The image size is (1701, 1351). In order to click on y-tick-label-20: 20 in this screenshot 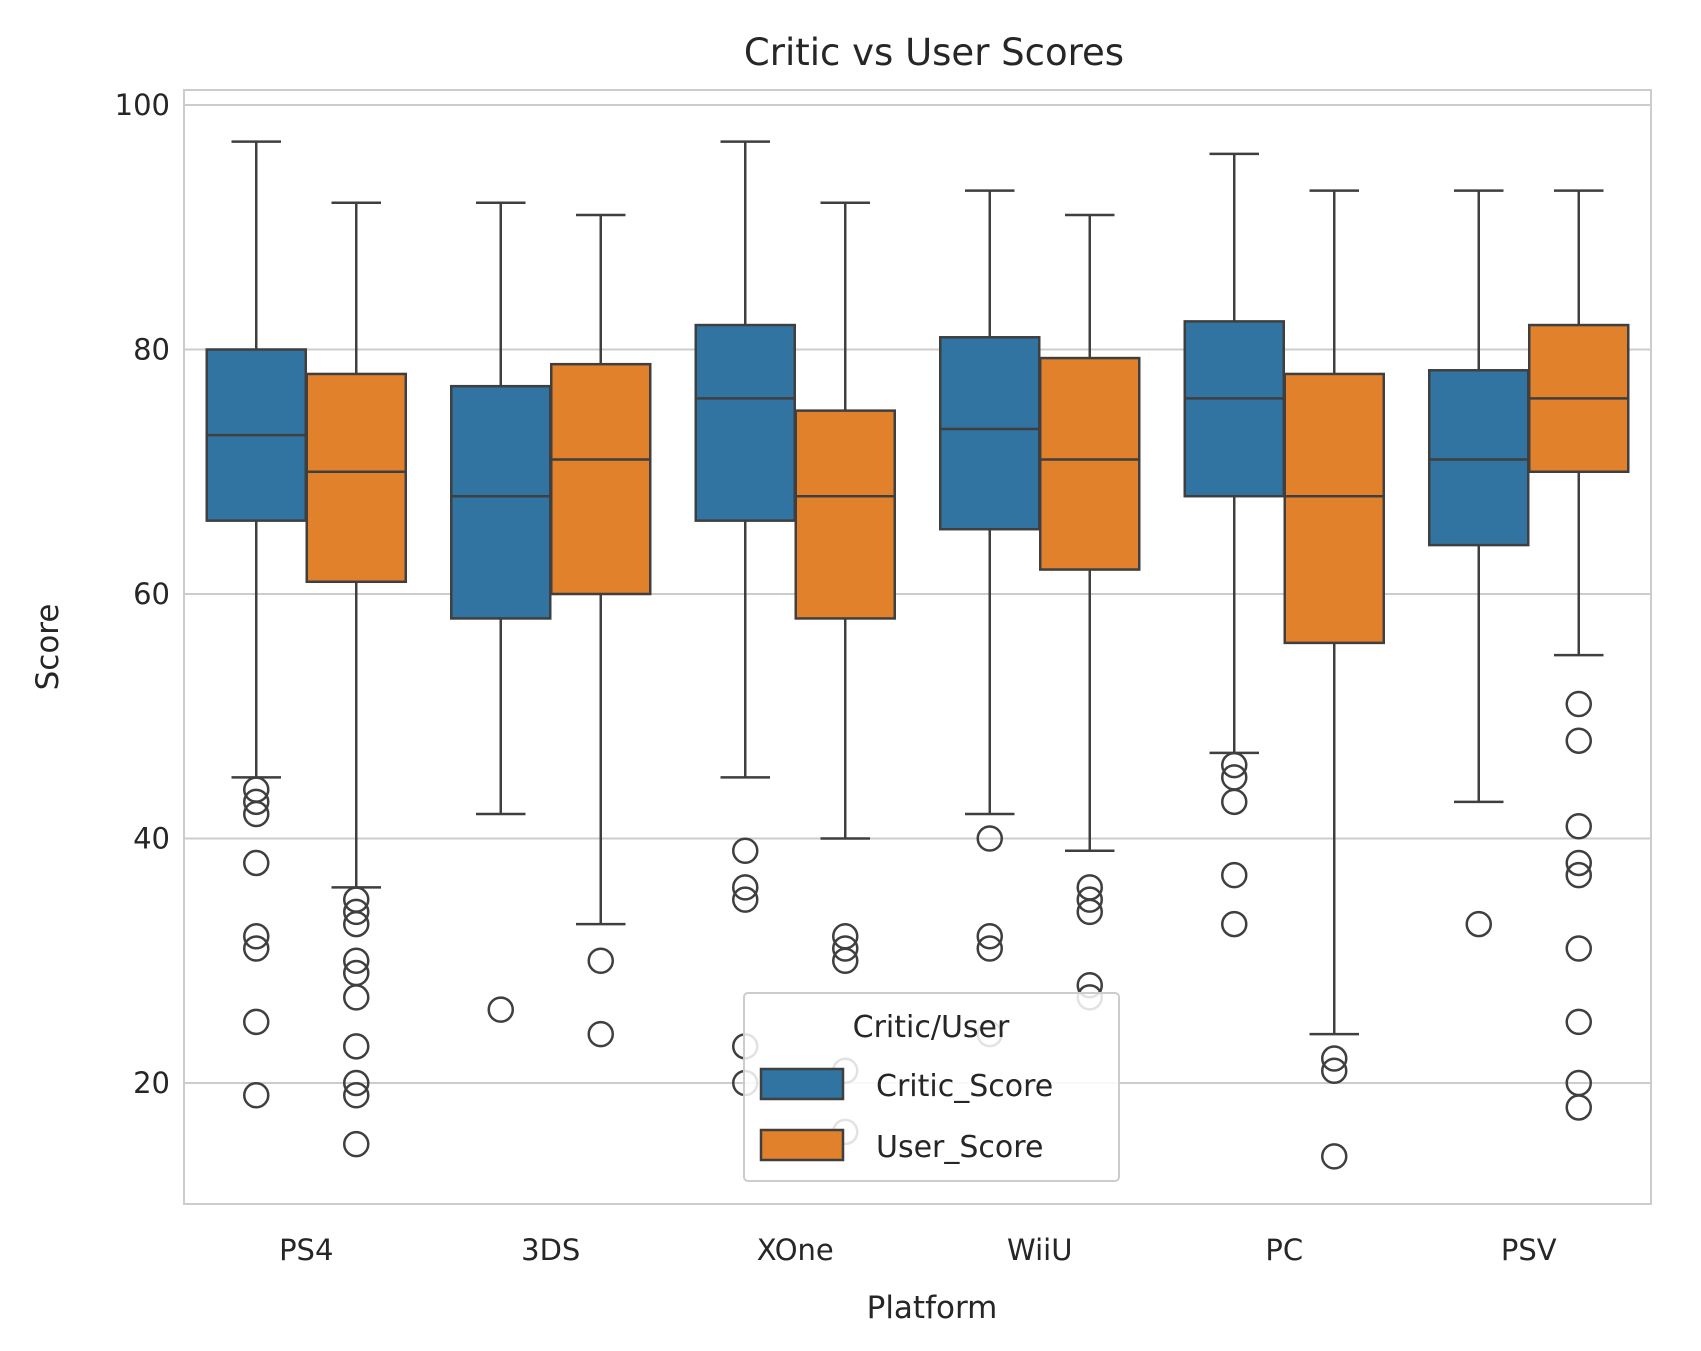, I will do `click(151, 1083)`.